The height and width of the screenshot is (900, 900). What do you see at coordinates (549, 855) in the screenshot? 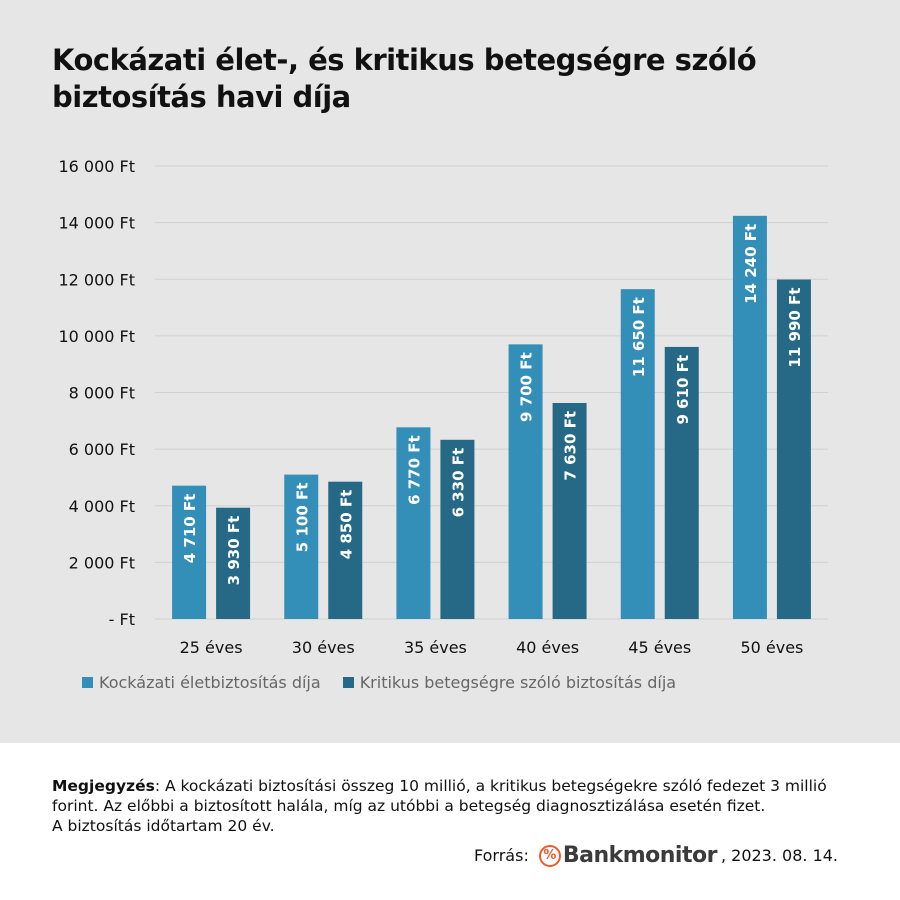
I see `percent-icon: %` at bounding box center [549, 855].